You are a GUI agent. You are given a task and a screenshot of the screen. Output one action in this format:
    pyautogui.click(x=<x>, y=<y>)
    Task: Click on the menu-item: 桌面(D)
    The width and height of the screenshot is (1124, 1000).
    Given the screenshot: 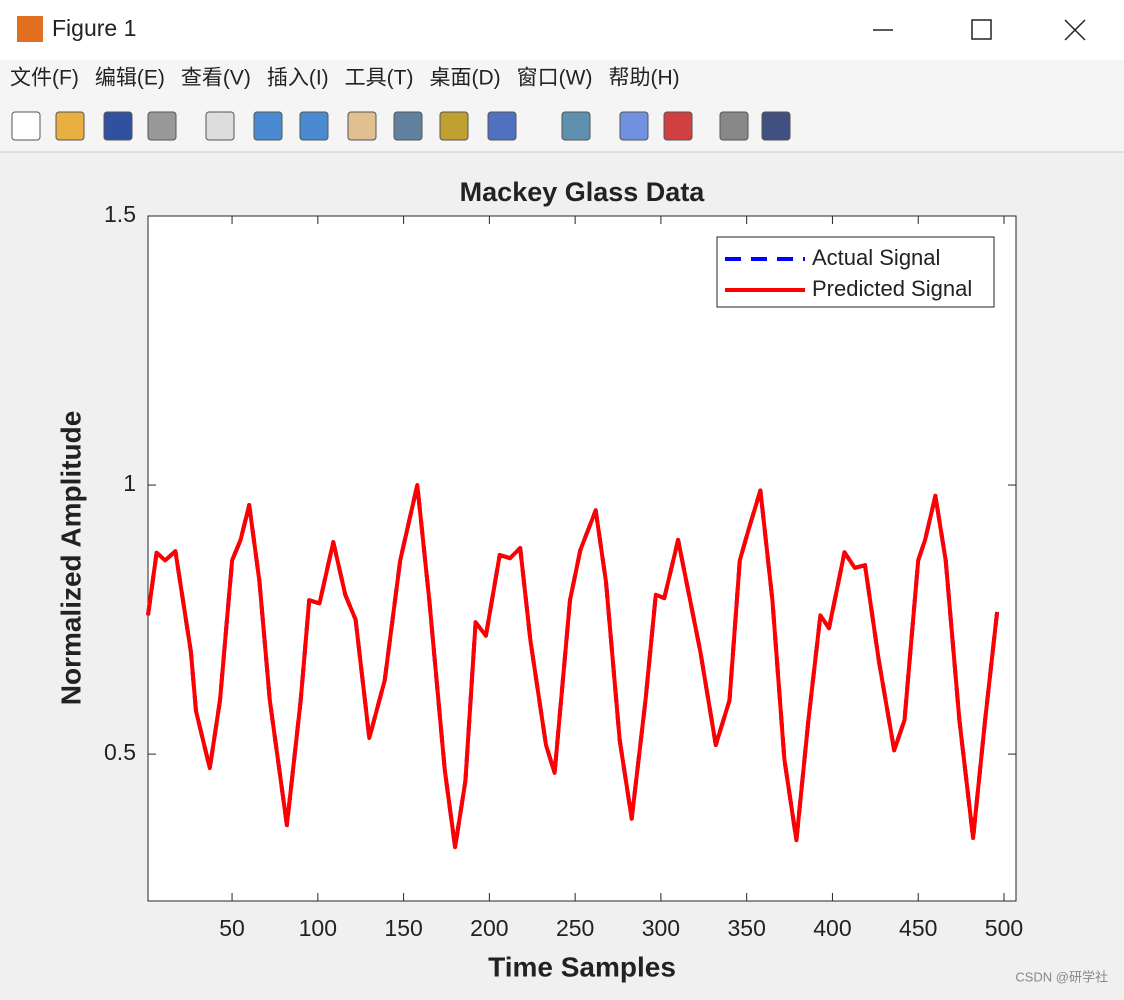 What is the action you would take?
    pyautogui.click(x=464, y=78)
    